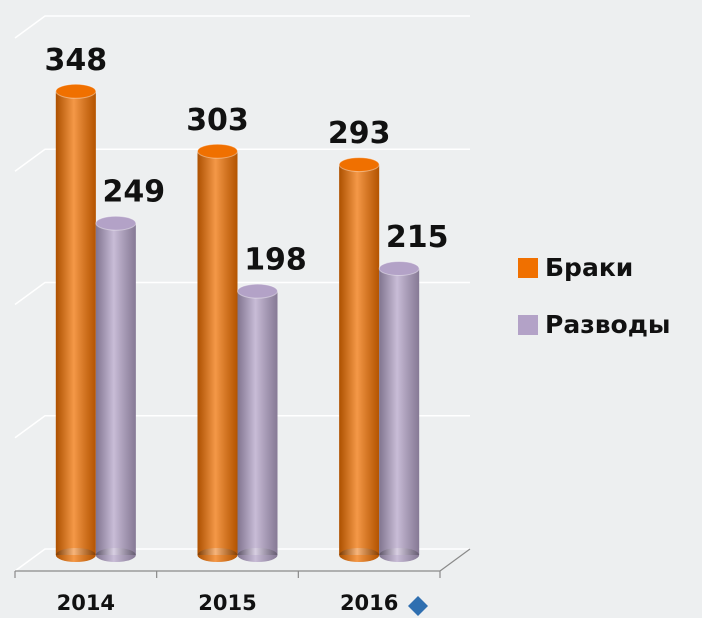 This screenshot has height=618, width=702. What do you see at coordinates (589, 267) in the screenshot?
I see `legend-label: Браки` at bounding box center [589, 267].